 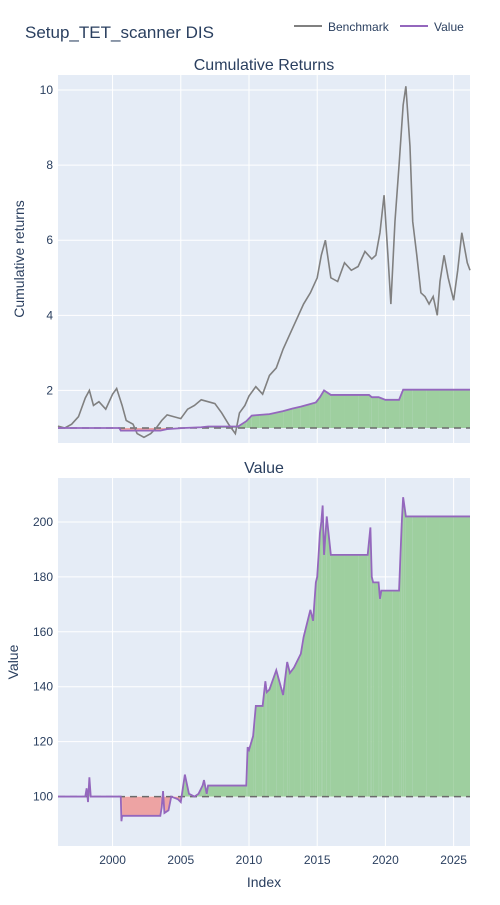 What do you see at coordinates (264, 410) in the screenshot?
I see `top-value-line` at bounding box center [264, 410].